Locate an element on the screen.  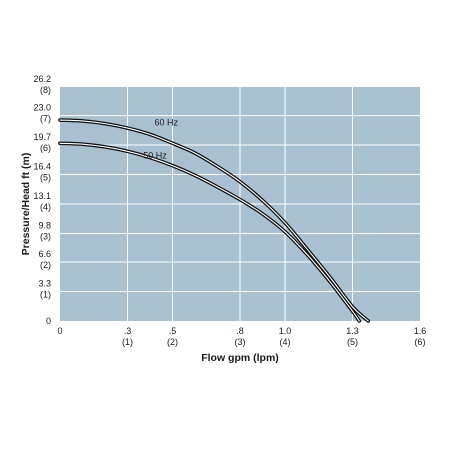
y-tick-sublabel: (2) is located at coordinates (45, 265).